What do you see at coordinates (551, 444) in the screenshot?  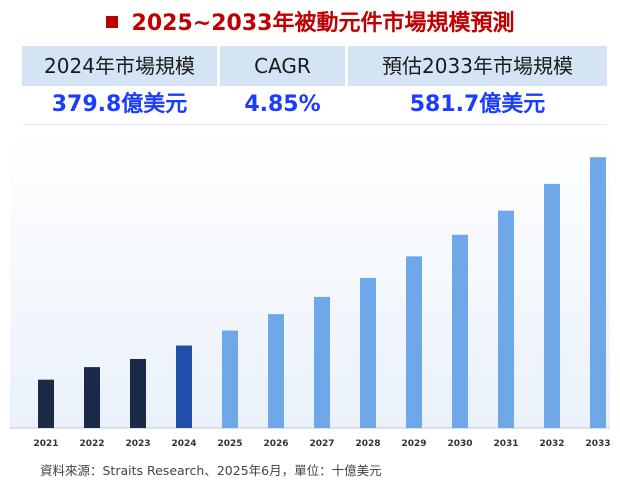 I see `x-tick-label-2032: 2032` at bounding box center [551, 444].